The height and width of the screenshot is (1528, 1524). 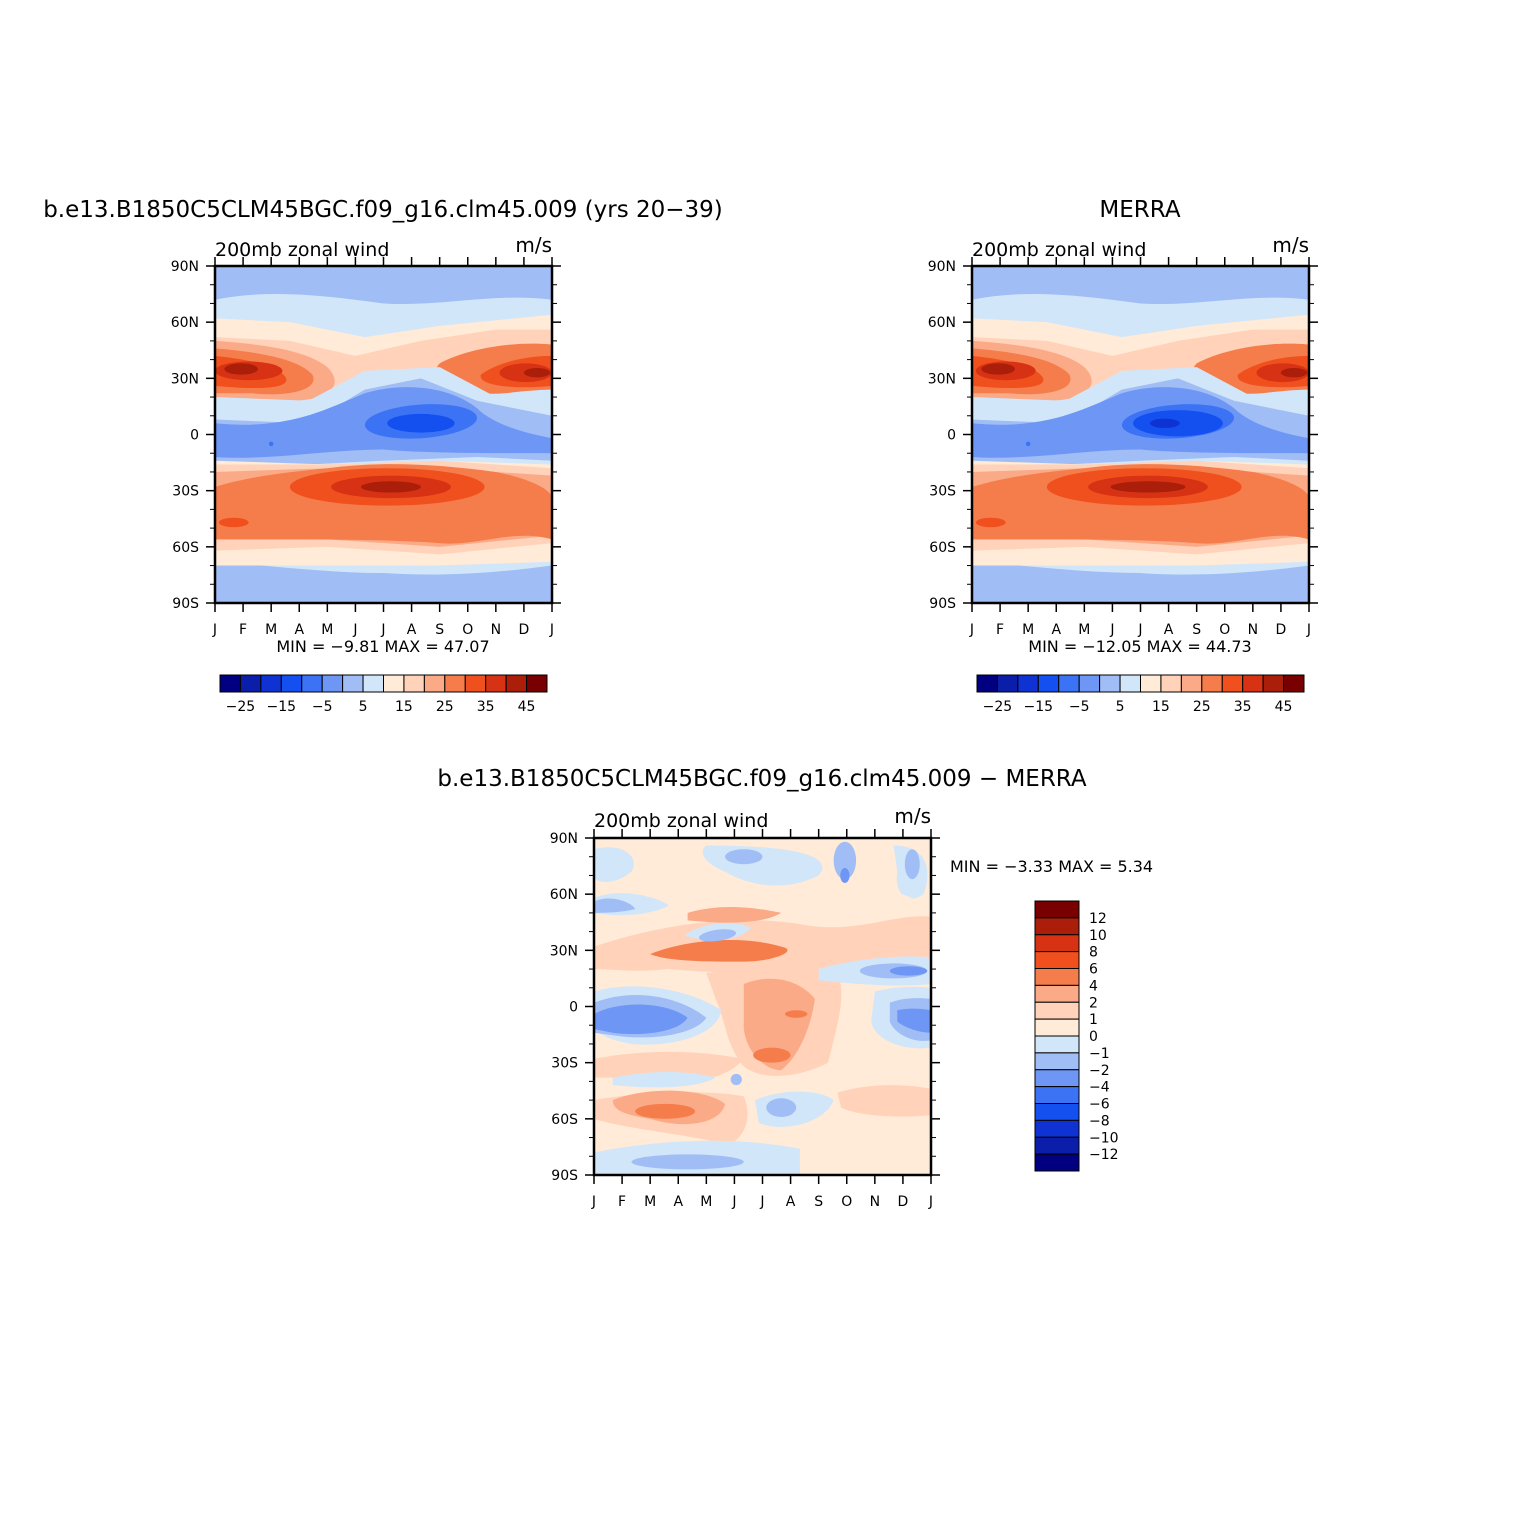 I want to click on colorbar-label: 45, so click(x=1284, y=707).